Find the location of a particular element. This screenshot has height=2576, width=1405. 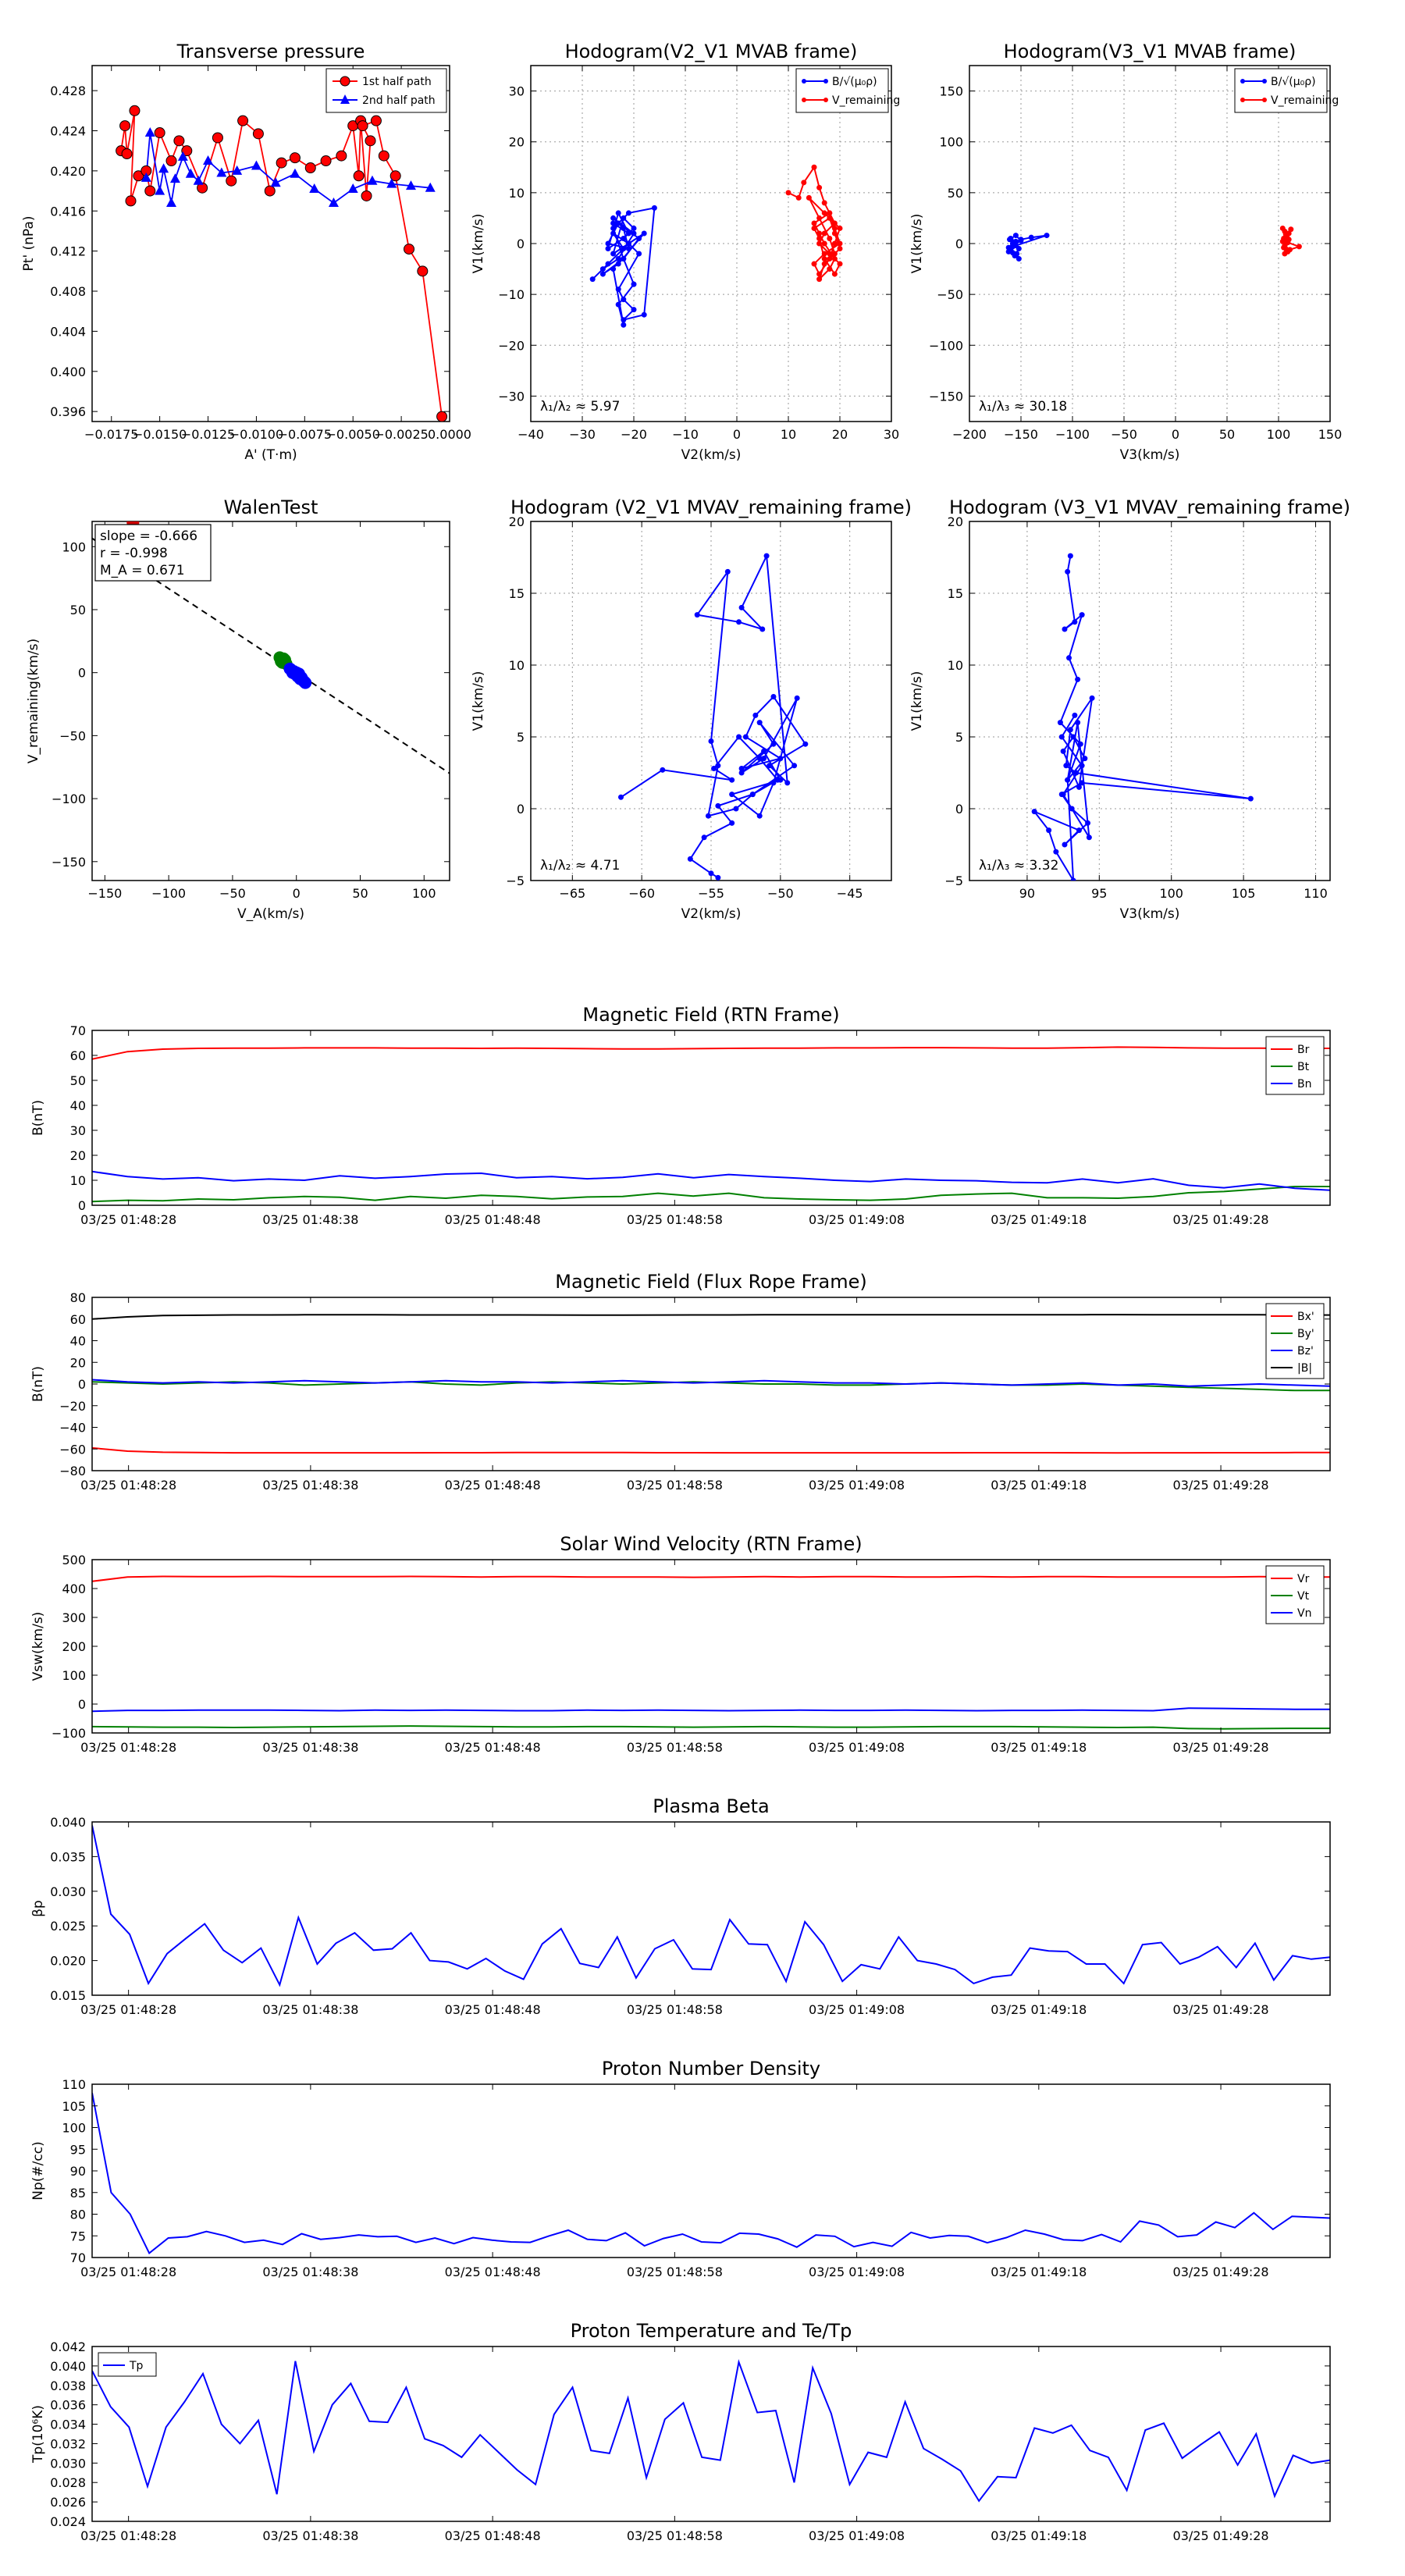

x-tick-label: 100 is located at coordinates (1171, 893).